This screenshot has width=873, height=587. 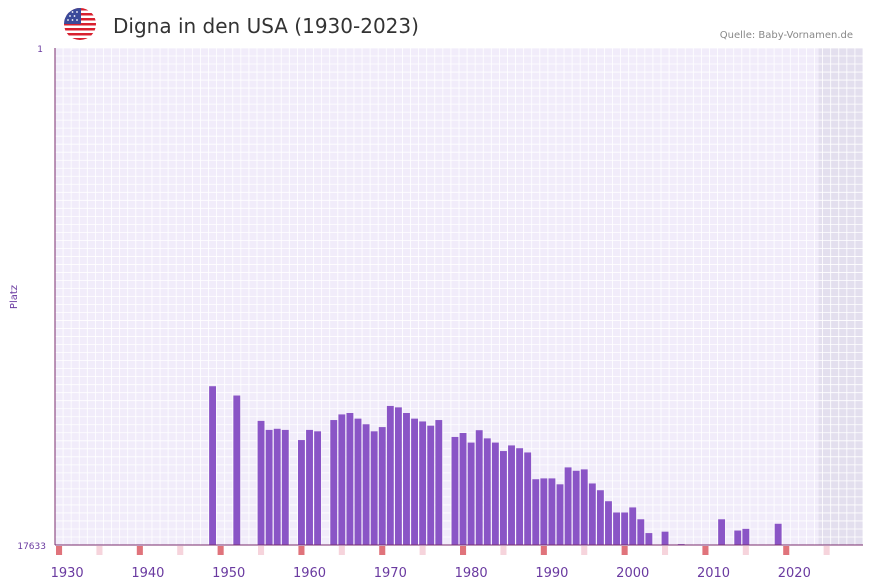 I want to click on year-marker-1930, so click(x=59, y=550).